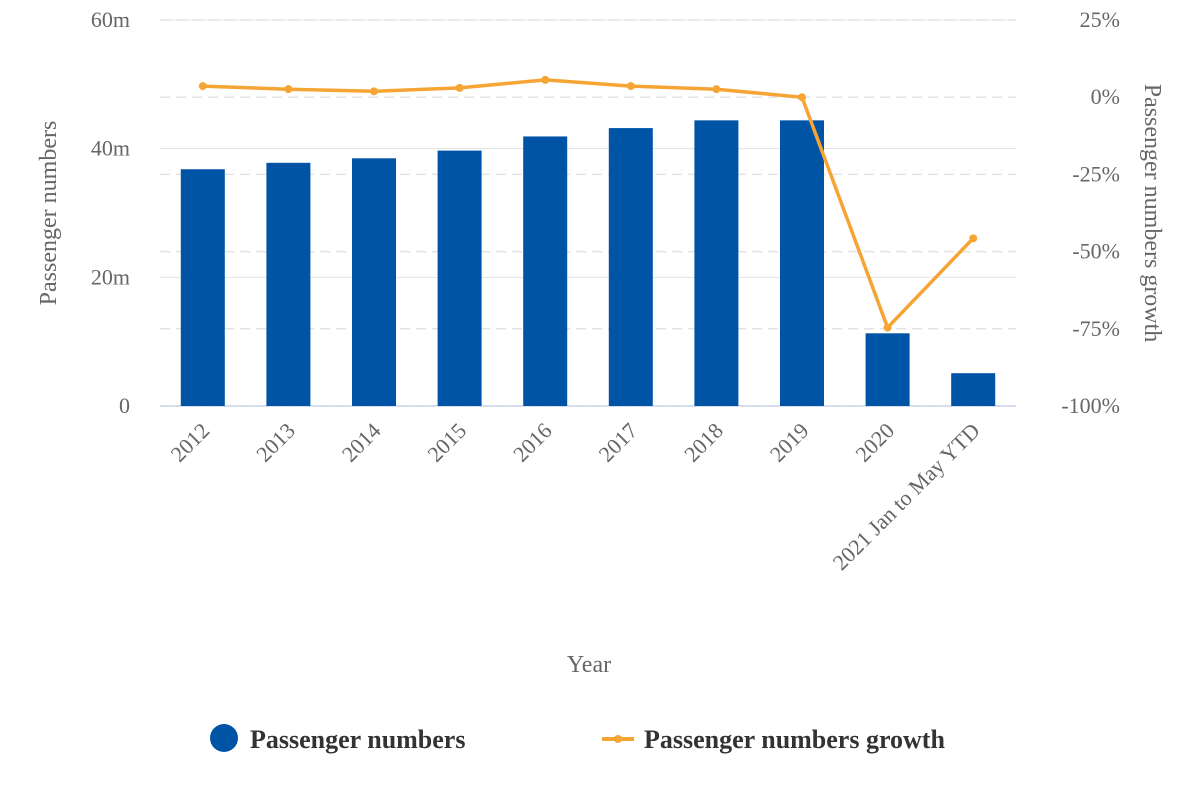 The width and height of the screenshot is (1200, 800). I want to click on bar-2019, so click(802, 263).